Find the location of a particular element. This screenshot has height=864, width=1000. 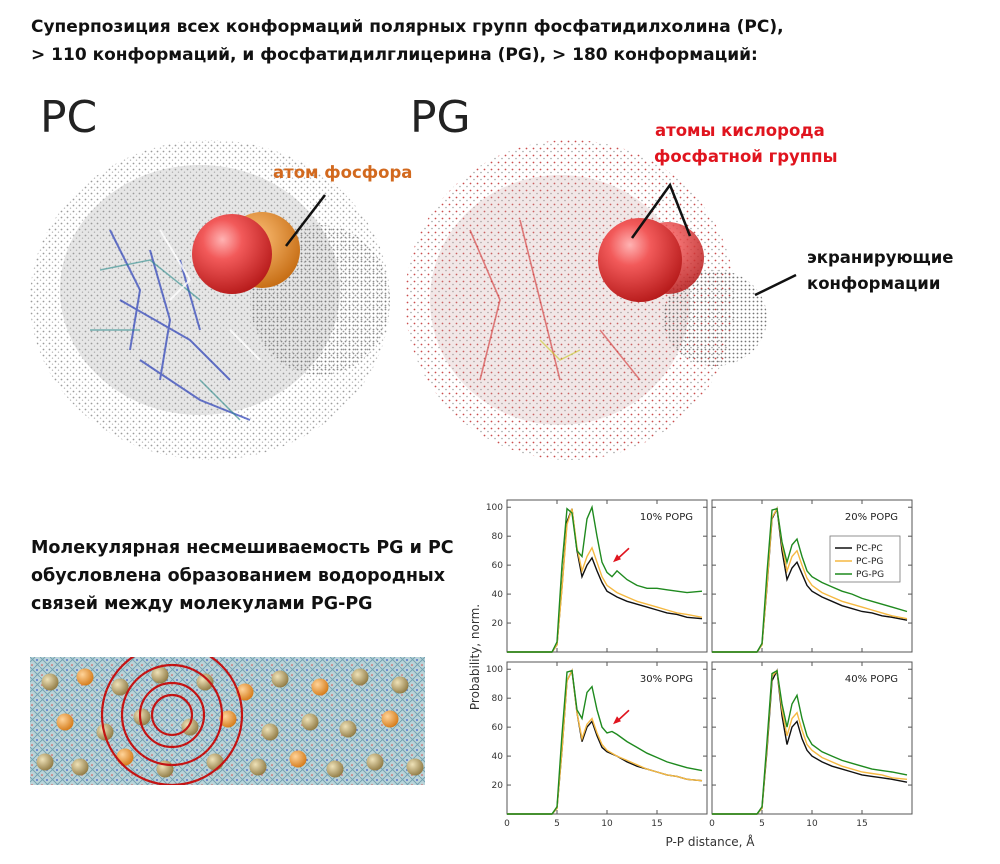

pc-conformation-cloud is located at coordinates (210, 300).